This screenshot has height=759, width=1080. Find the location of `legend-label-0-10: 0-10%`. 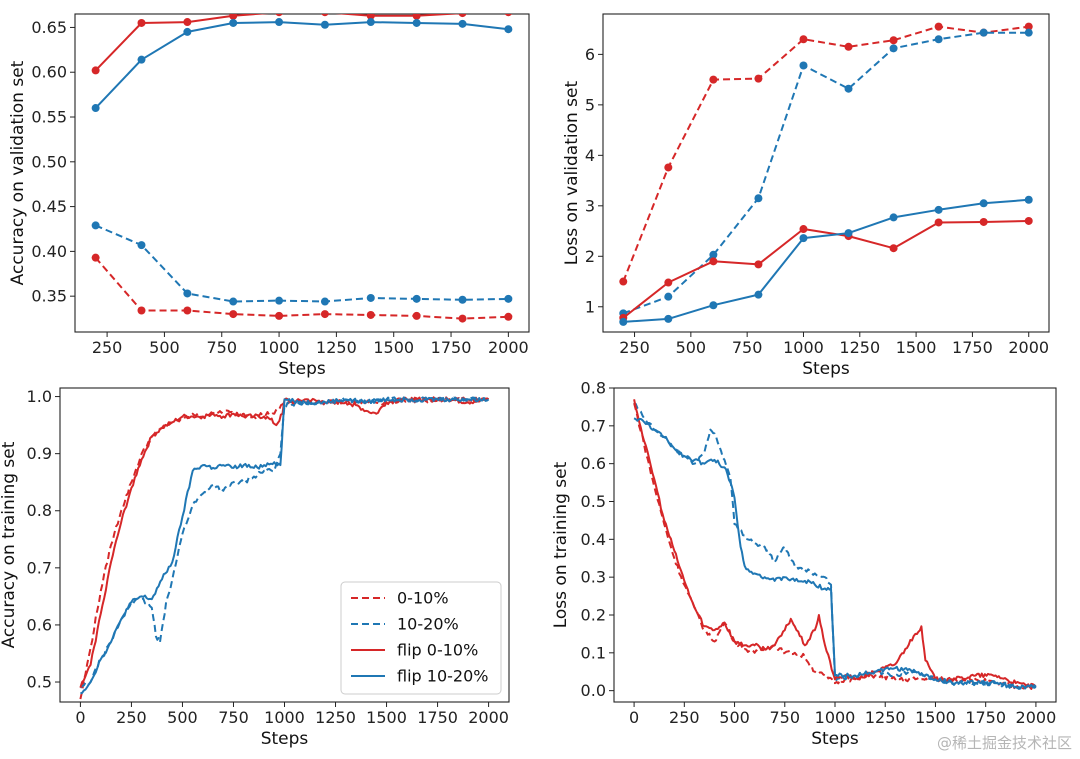

legend-label-0-10: 0-10% is located at coordinates (423, 598).